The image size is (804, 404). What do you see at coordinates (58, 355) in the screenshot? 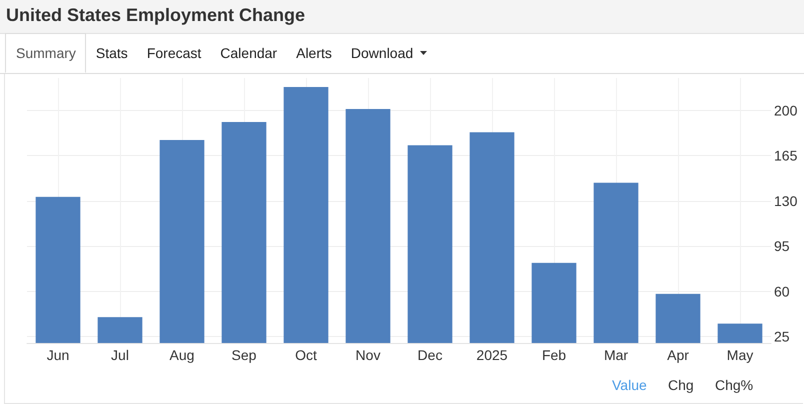
I see `x-tick-label: Jun` at bounding box center [58, 355].